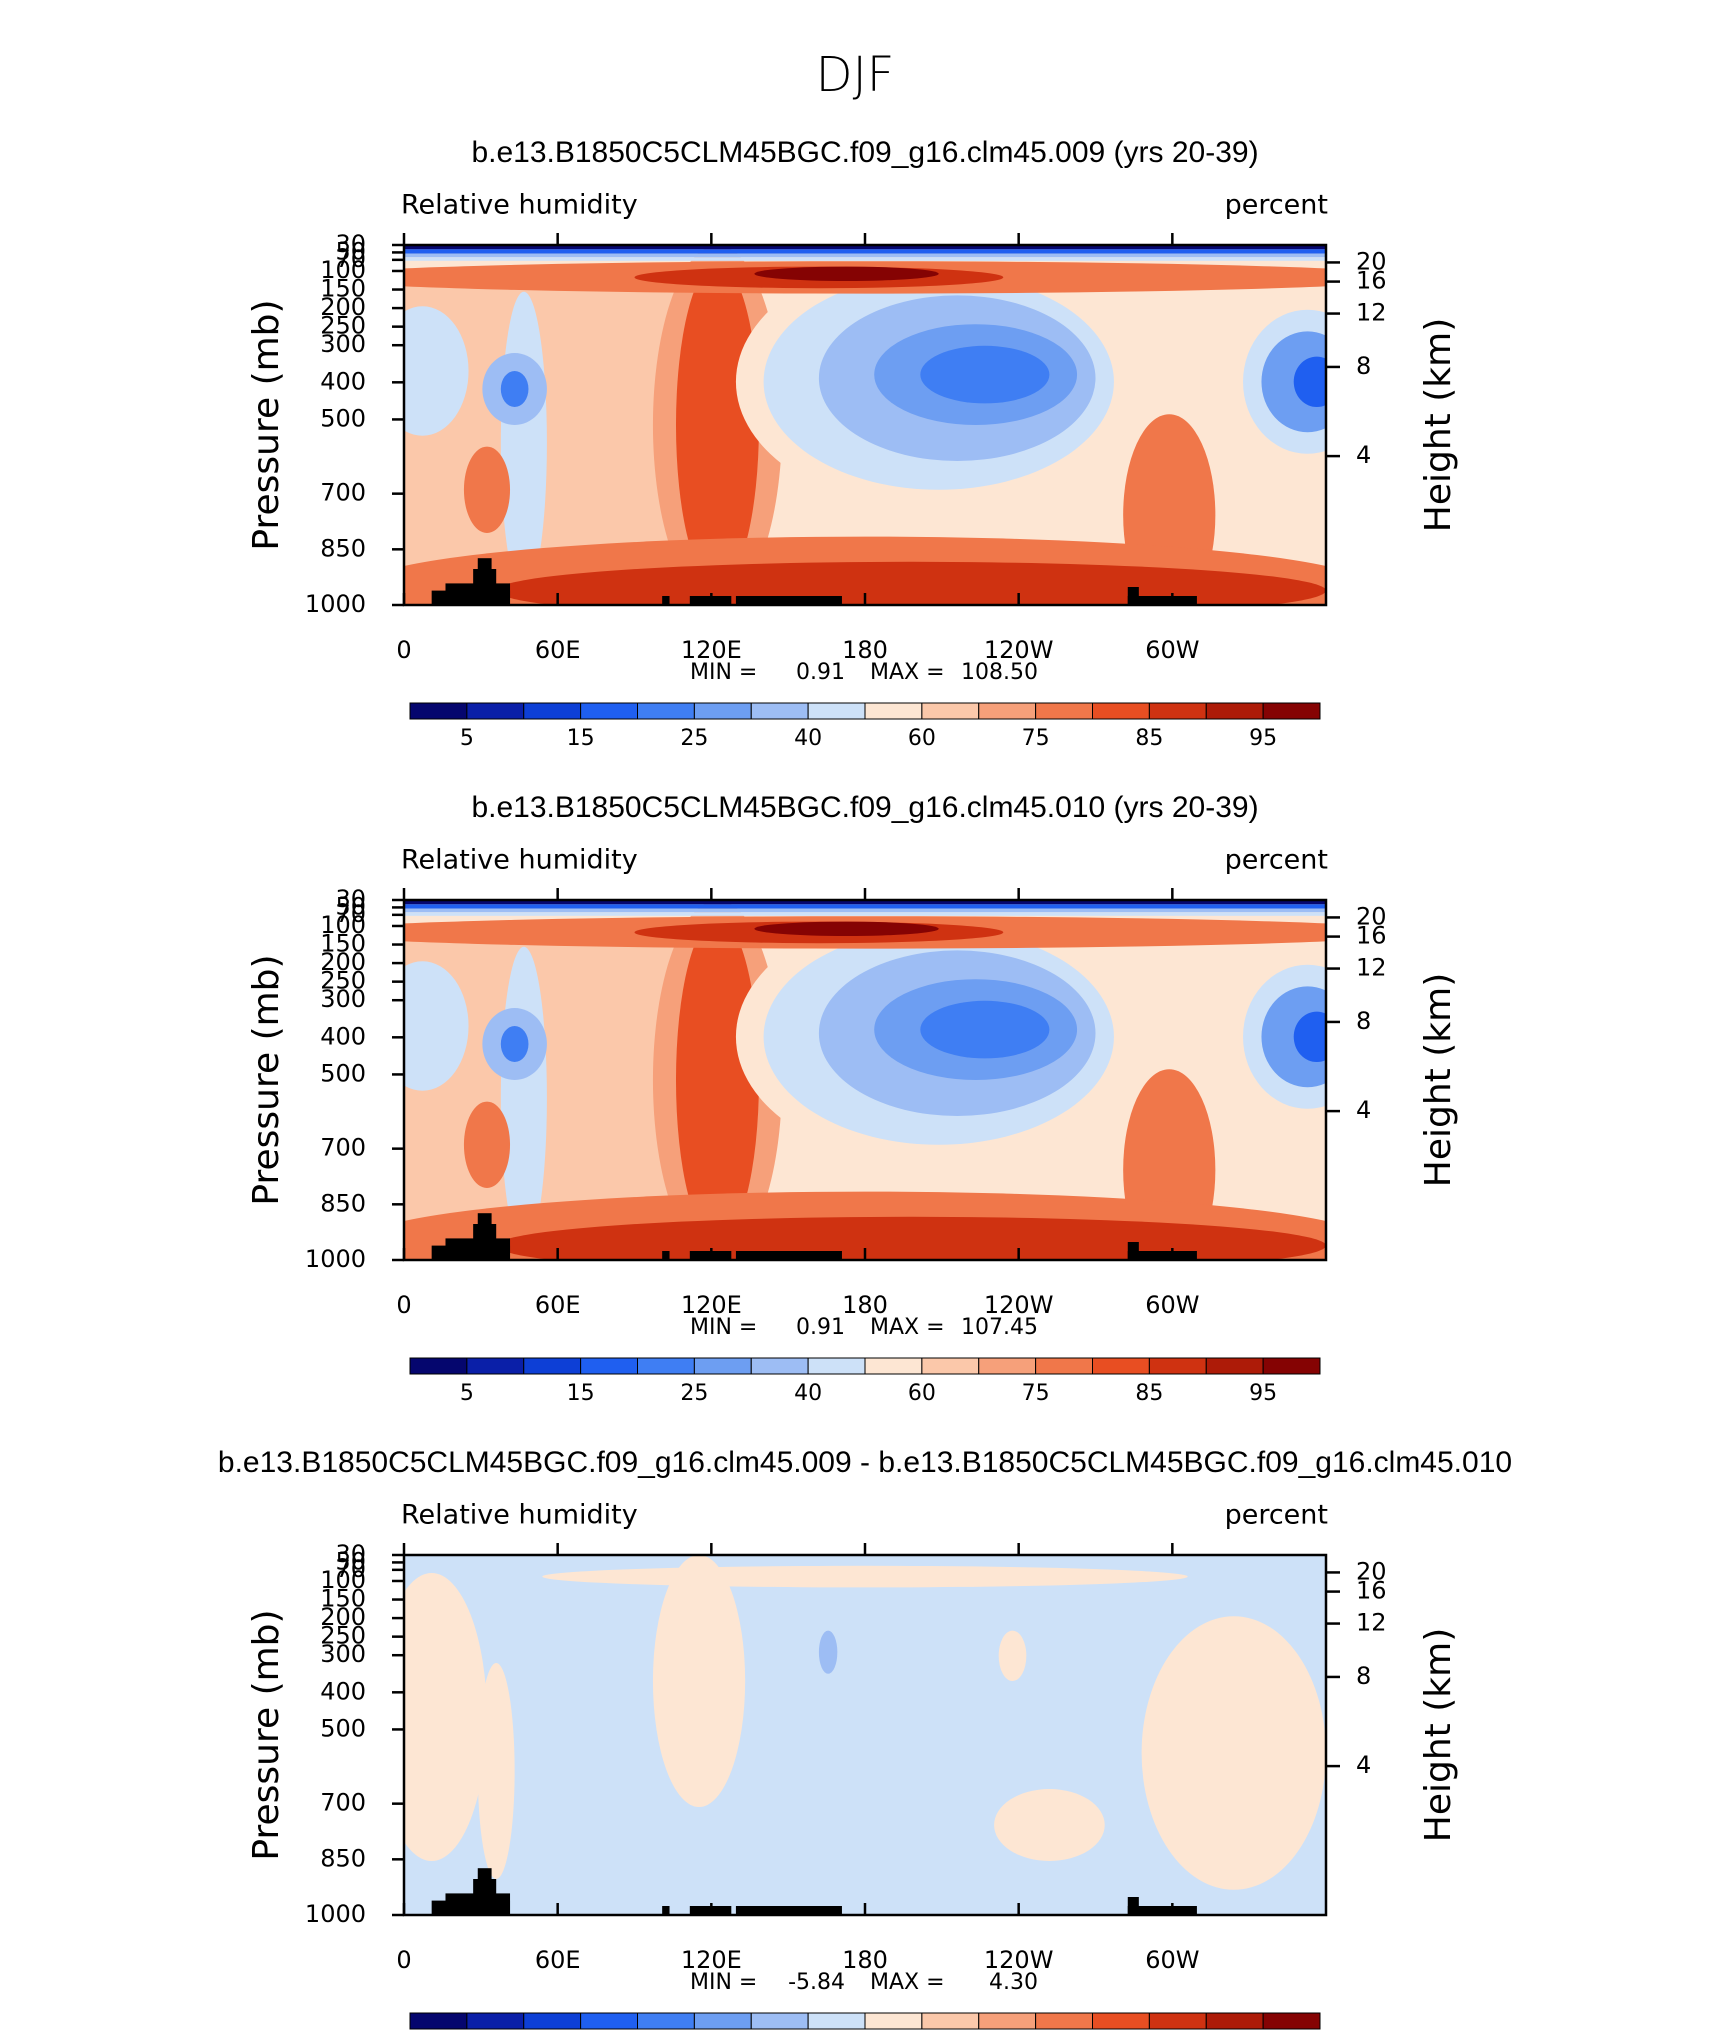 This screenshot has height=2038, width=1710. What do you see at coordinates (1036, 738) in the screenshot?
I see `colorbar-label: 75` at bounding box center [1036, 738].